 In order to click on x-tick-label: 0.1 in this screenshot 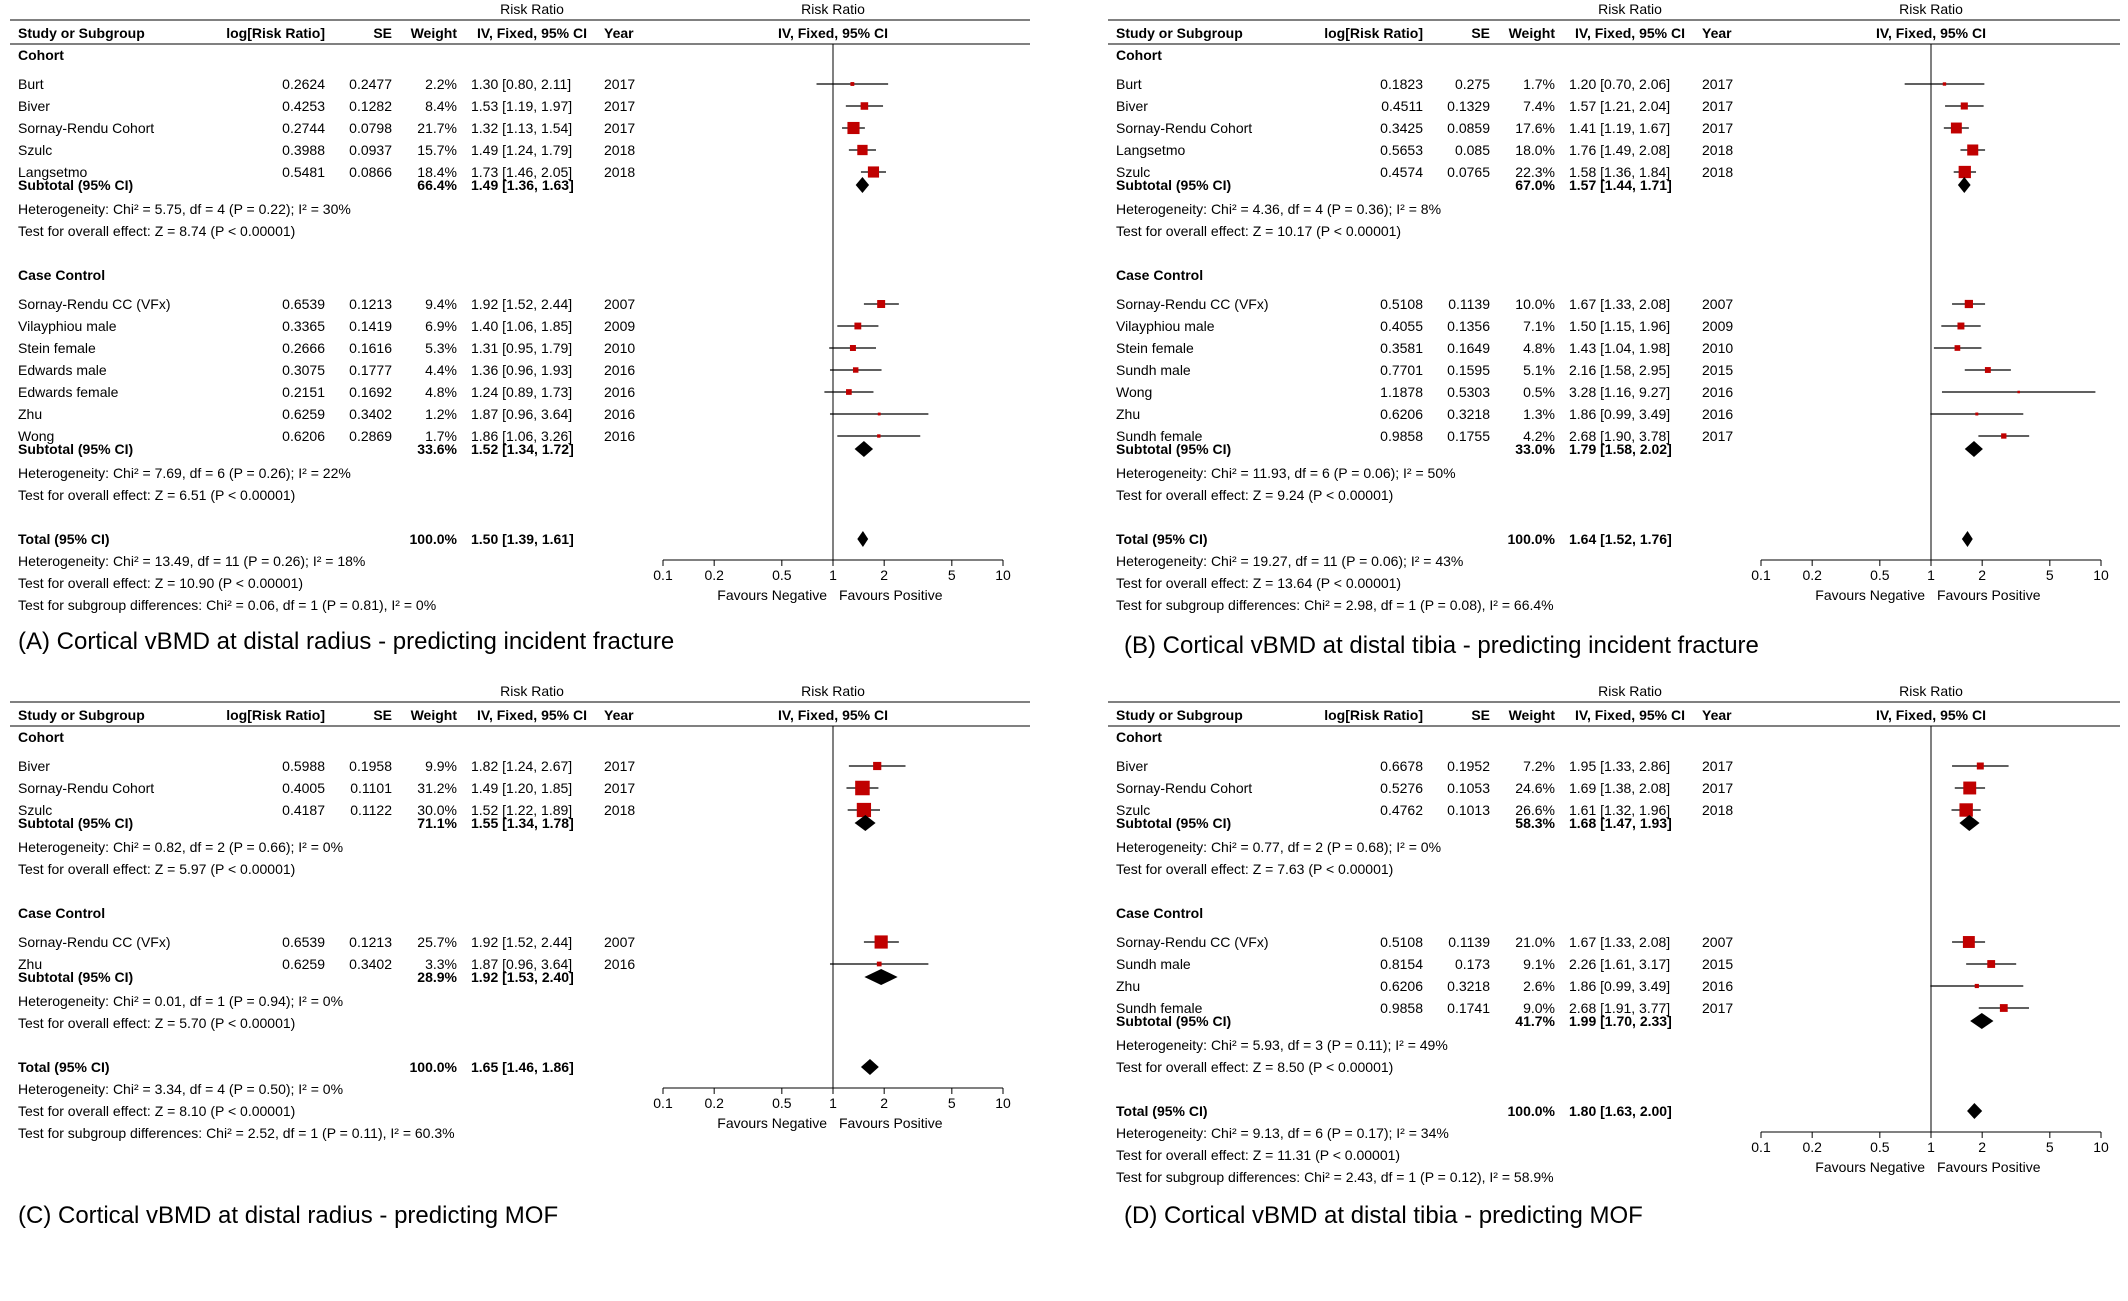, I will do `click(663, 575)`.